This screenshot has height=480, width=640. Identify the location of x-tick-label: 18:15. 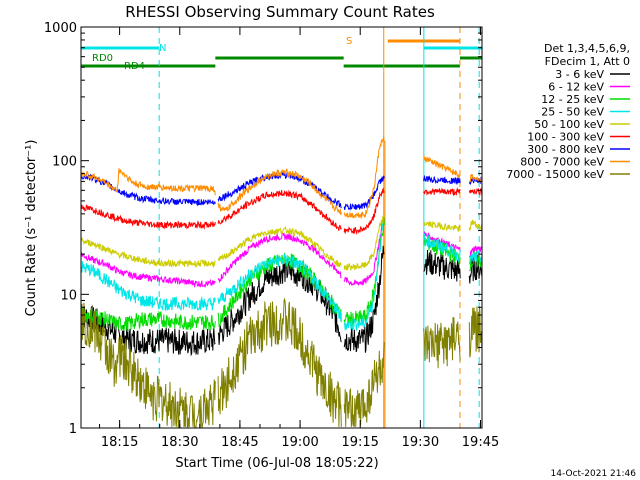
(119, 442).